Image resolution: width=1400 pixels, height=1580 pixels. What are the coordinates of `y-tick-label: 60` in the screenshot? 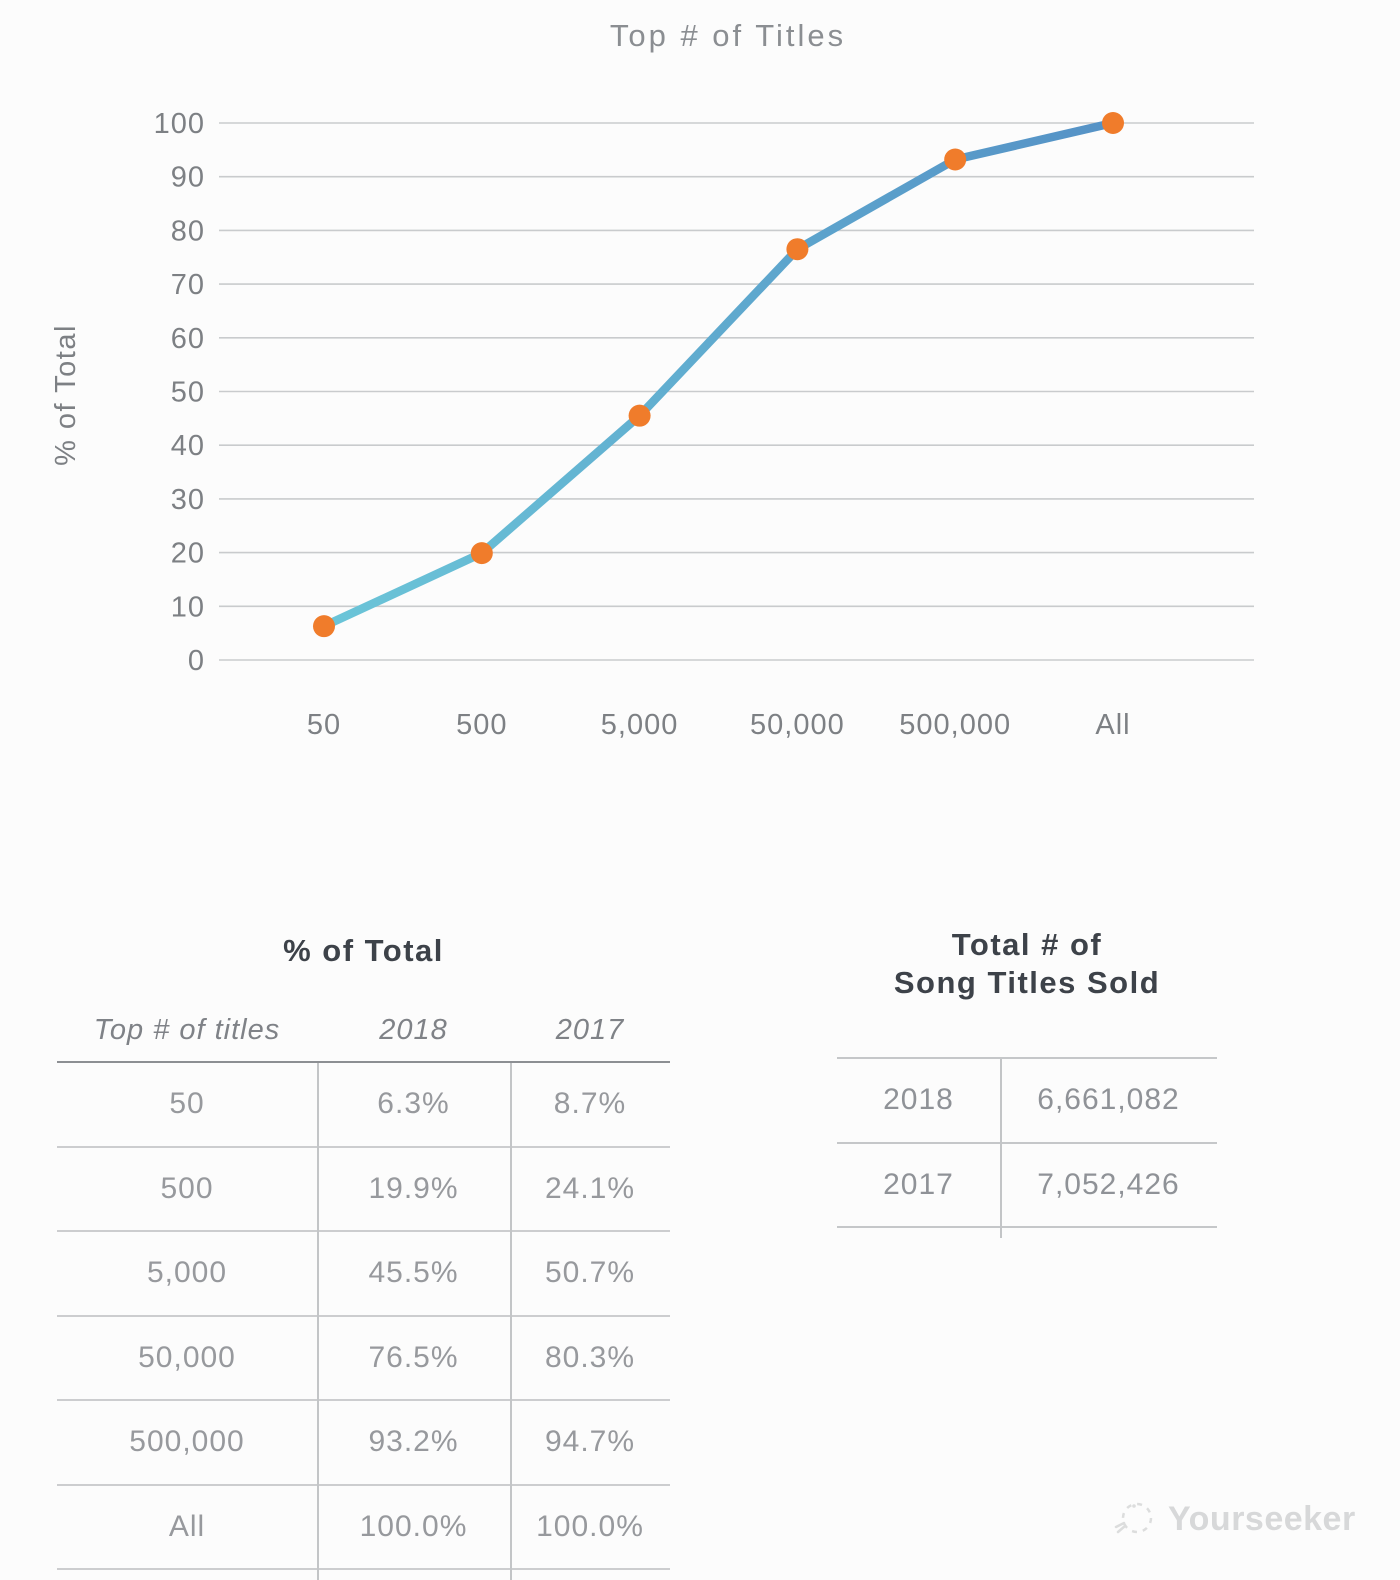 It's located at (188, 339).